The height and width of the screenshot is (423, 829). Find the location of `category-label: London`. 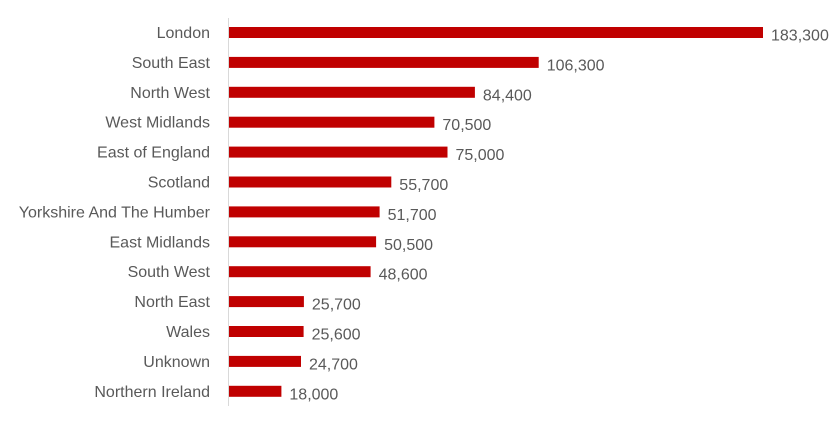

category-label: London is located at coordinates (183, 33).